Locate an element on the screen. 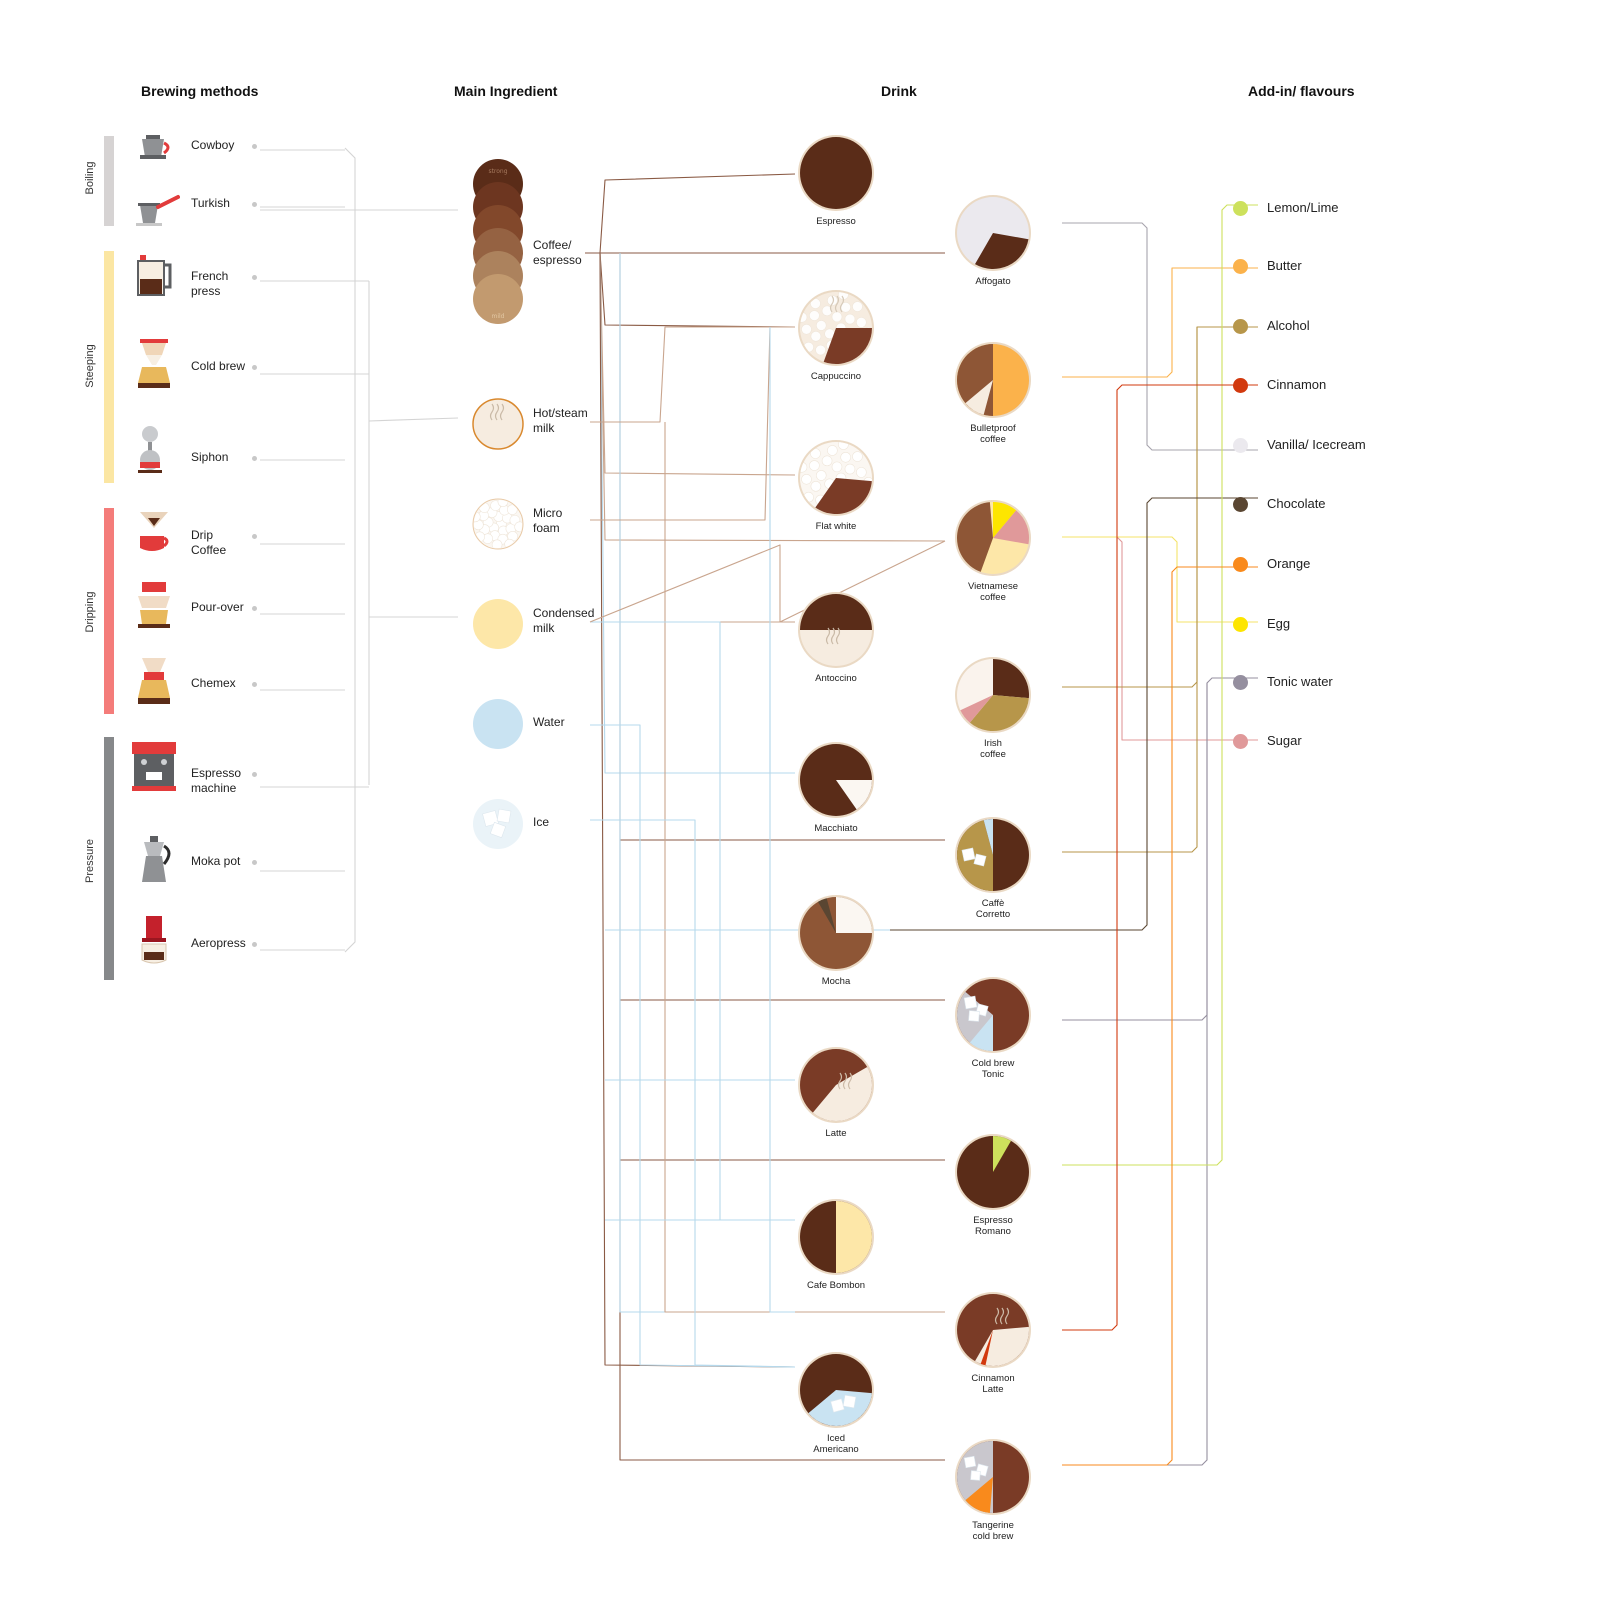 The width and height of the screenshot is (1607, 1623). cafe-bombon-icon is located at coordinates (836, 1237).